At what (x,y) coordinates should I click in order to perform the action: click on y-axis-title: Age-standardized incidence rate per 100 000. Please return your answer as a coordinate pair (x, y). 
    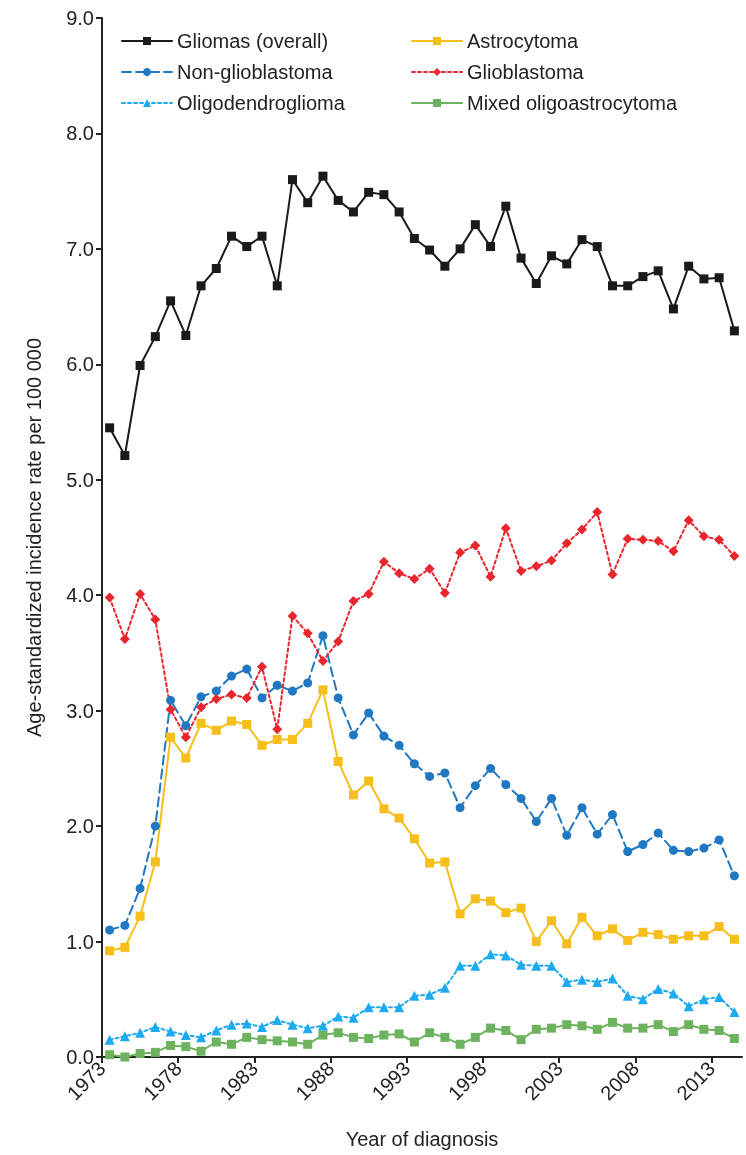
    Looking at the image, I should click on (34, 537).